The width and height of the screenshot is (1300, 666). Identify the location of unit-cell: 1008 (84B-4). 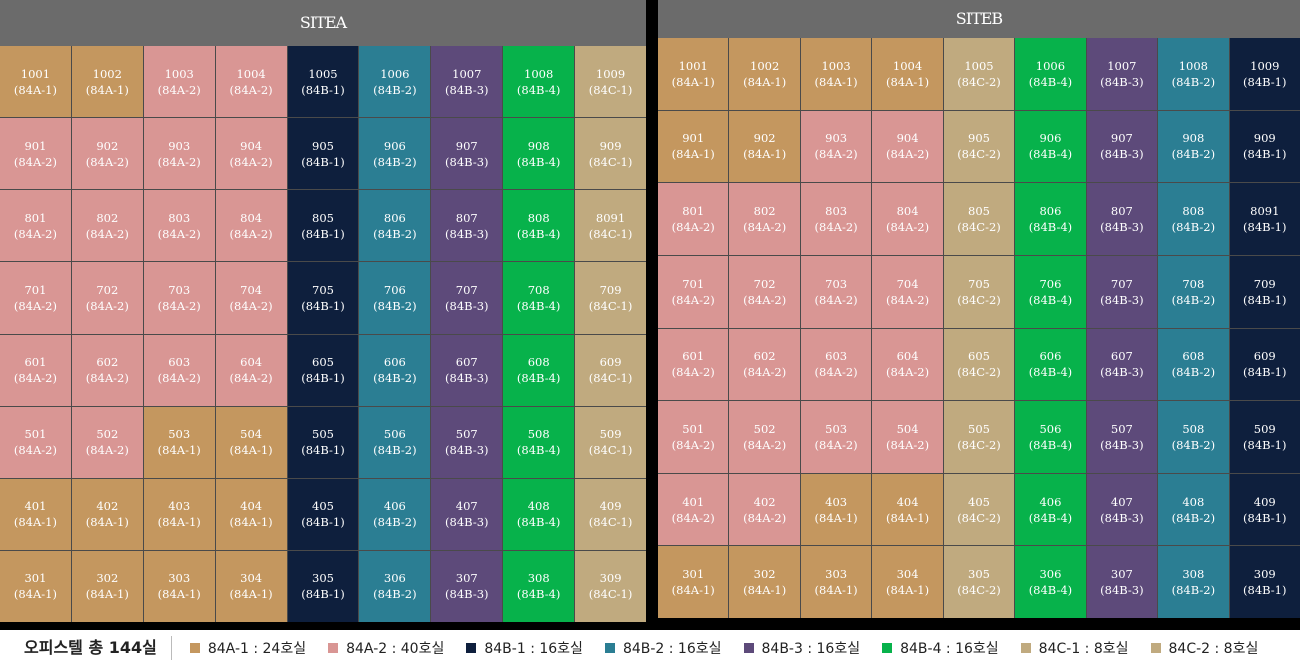
(539, 82).